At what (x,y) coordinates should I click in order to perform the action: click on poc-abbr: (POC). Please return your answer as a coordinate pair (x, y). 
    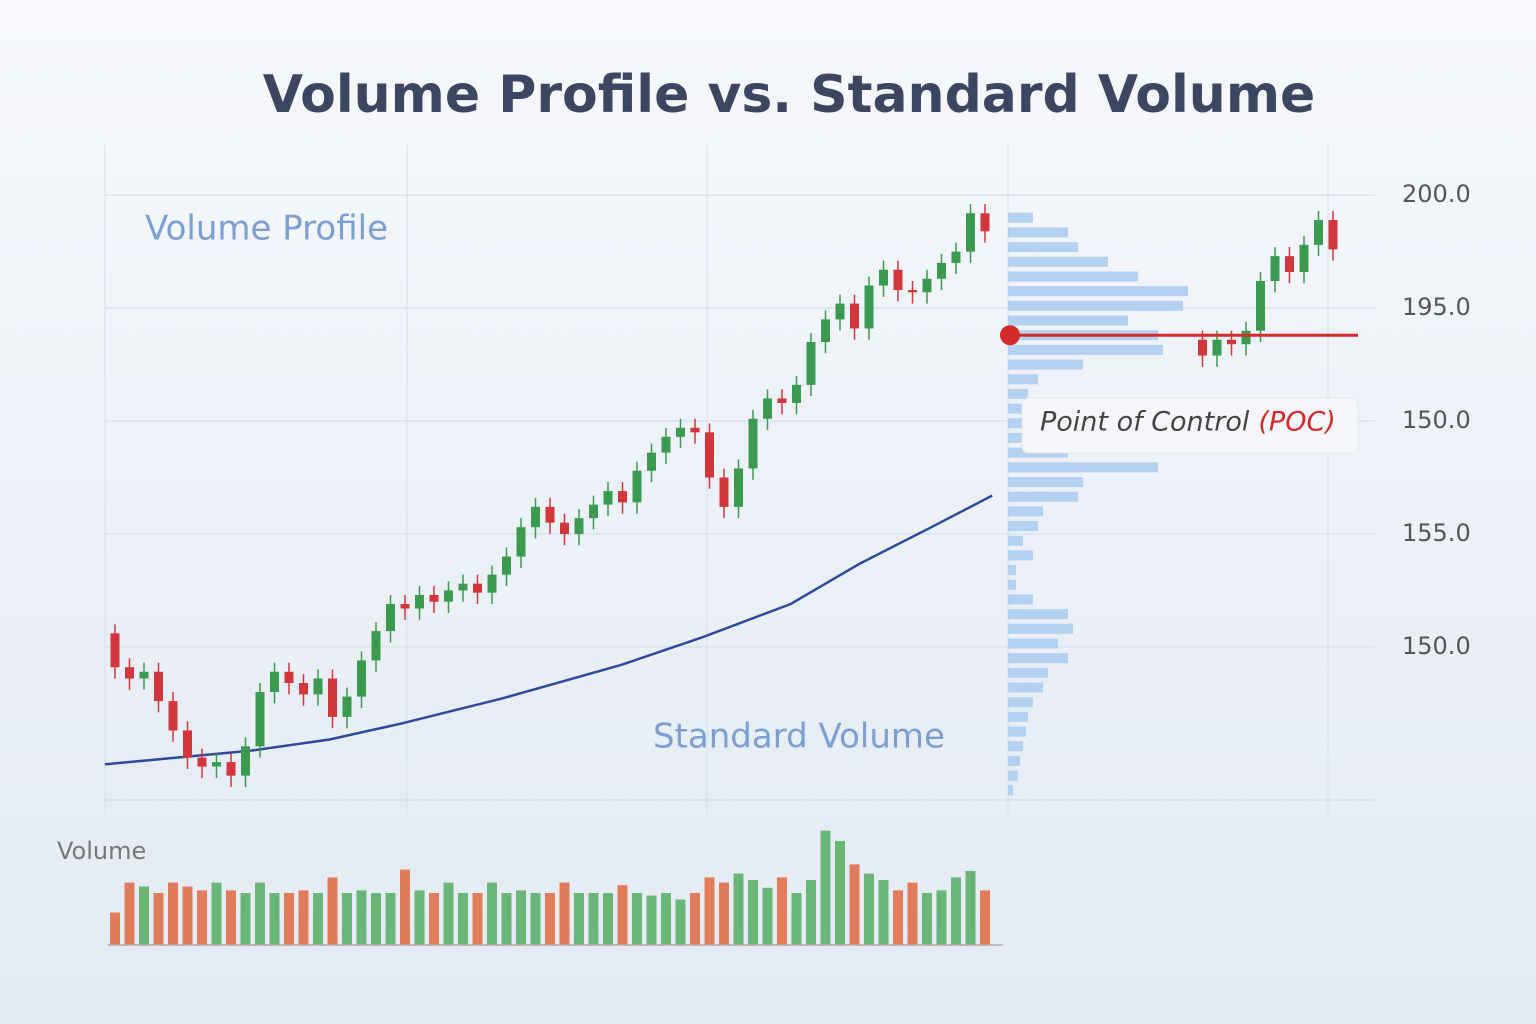
    Looking at the image, I should click on (1296, 422).